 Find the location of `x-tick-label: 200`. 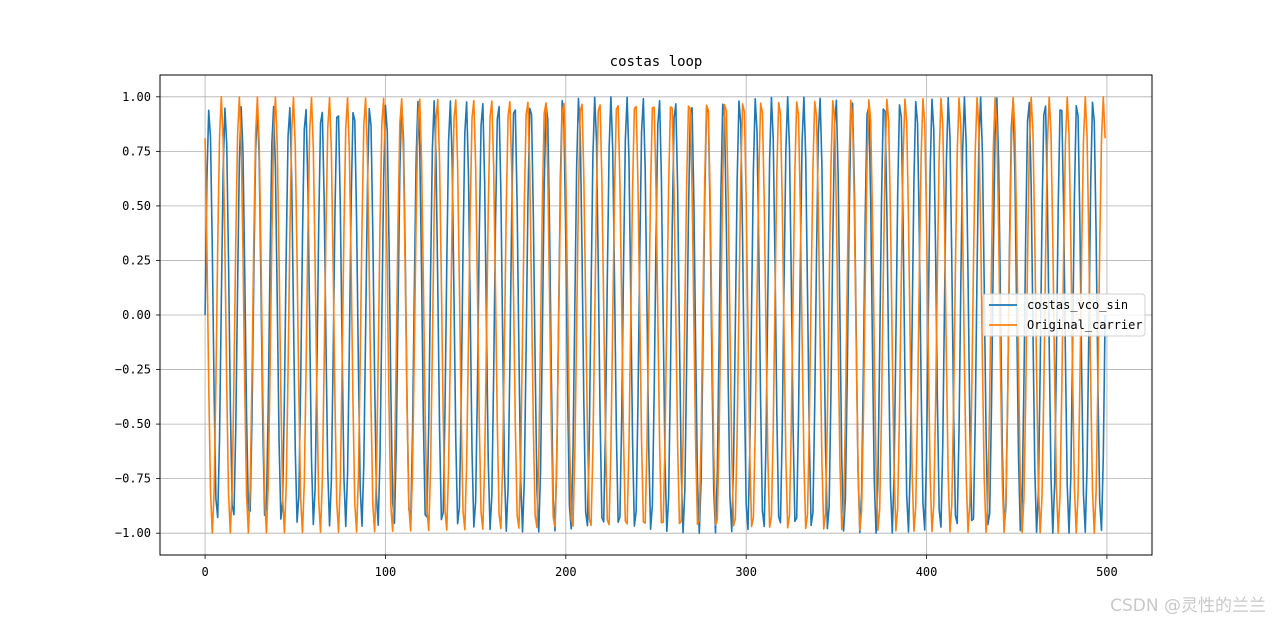

x-tick-label: 200 is located at coordinates (566, 572).